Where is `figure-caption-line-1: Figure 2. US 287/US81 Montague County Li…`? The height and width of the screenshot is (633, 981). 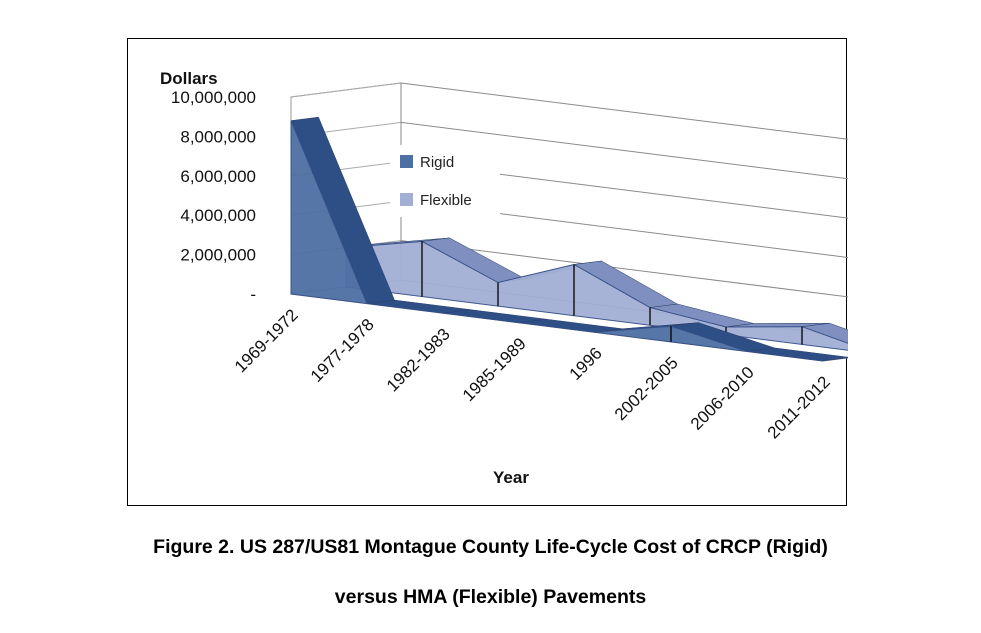
figure-caption-line-1: Figure 2. US 287/US81 Montague County Li… is located at coordinates (490, 547).